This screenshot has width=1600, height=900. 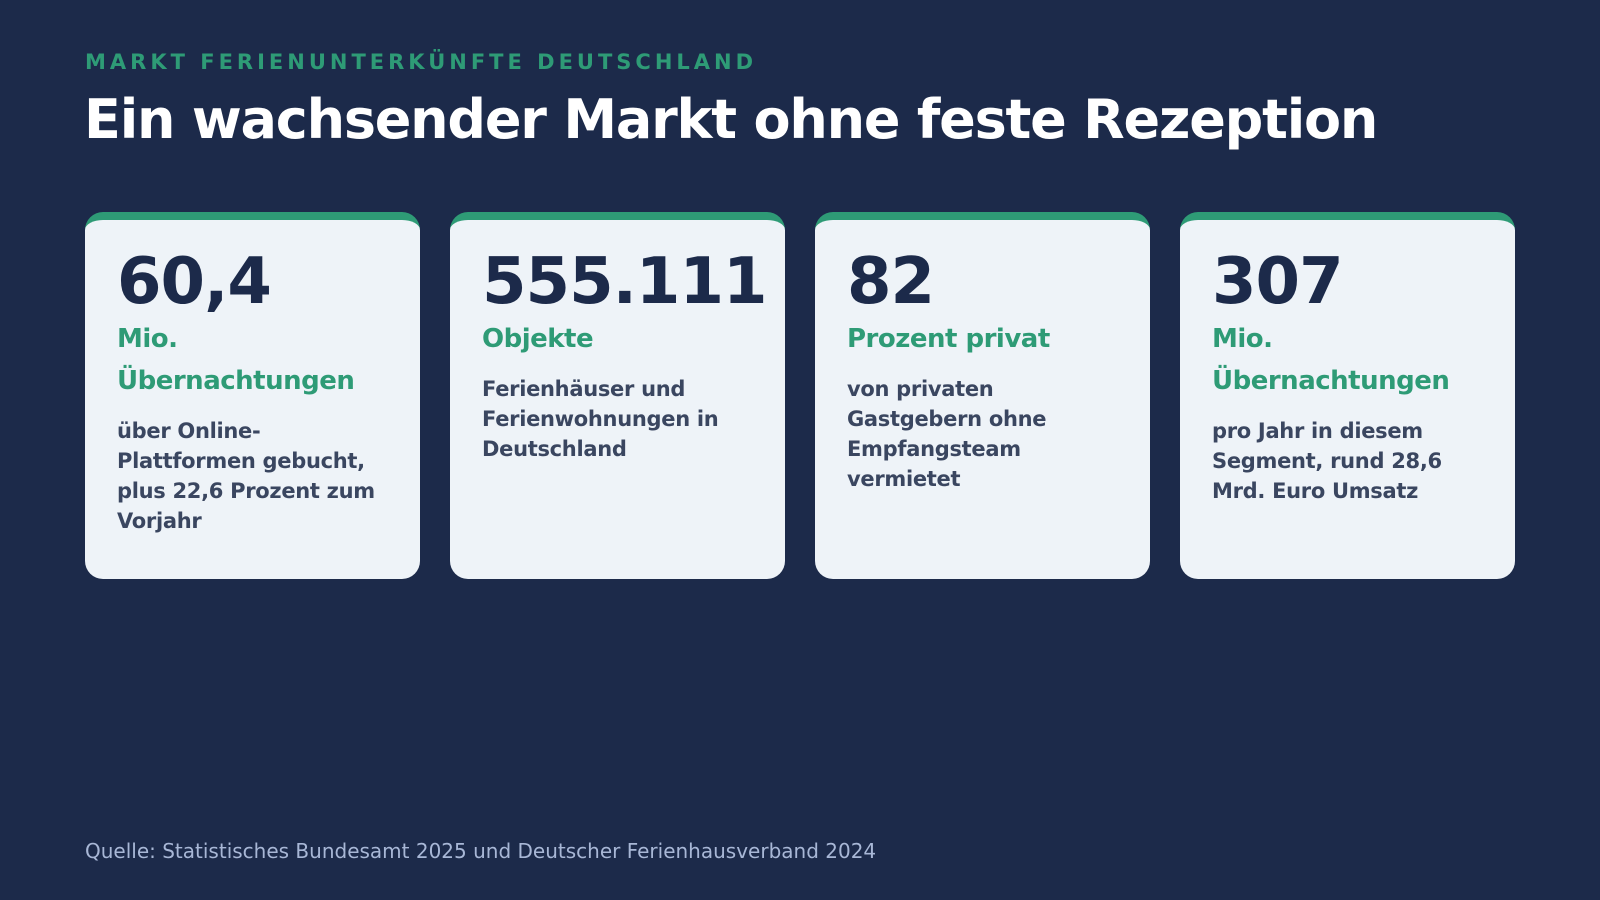 I want to click on stat-unit: Prozent privat, so click(x=948, y=339).